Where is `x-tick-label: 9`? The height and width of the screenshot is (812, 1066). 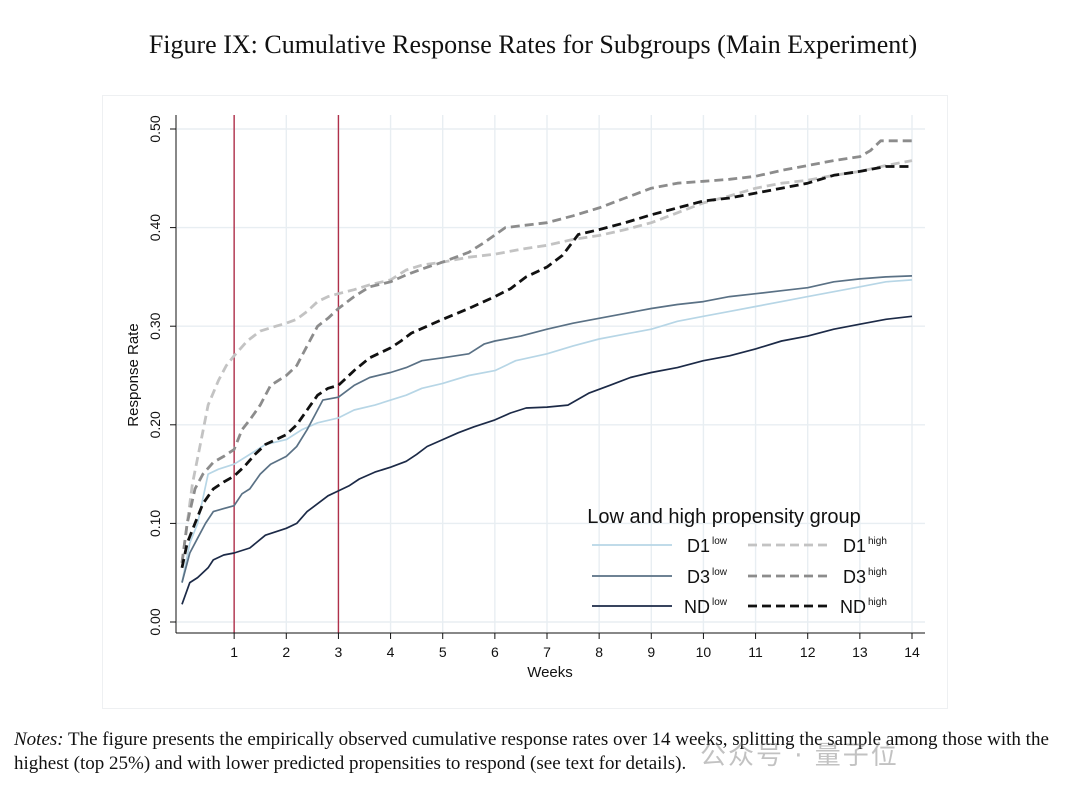
x-tick-label: 9 is located at coordinates (651, 652).